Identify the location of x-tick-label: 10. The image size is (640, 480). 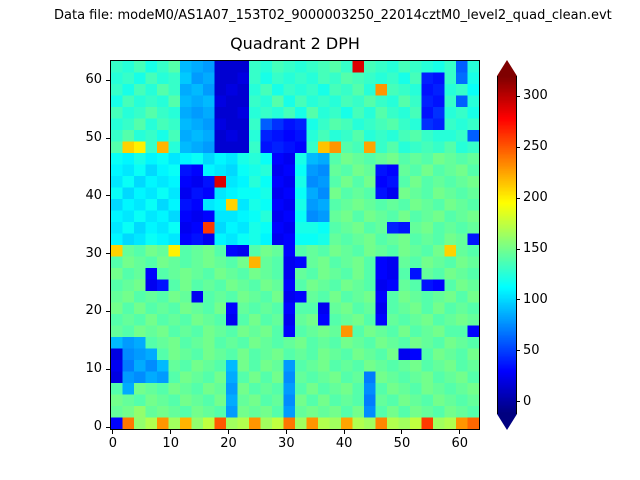
(170, 443).